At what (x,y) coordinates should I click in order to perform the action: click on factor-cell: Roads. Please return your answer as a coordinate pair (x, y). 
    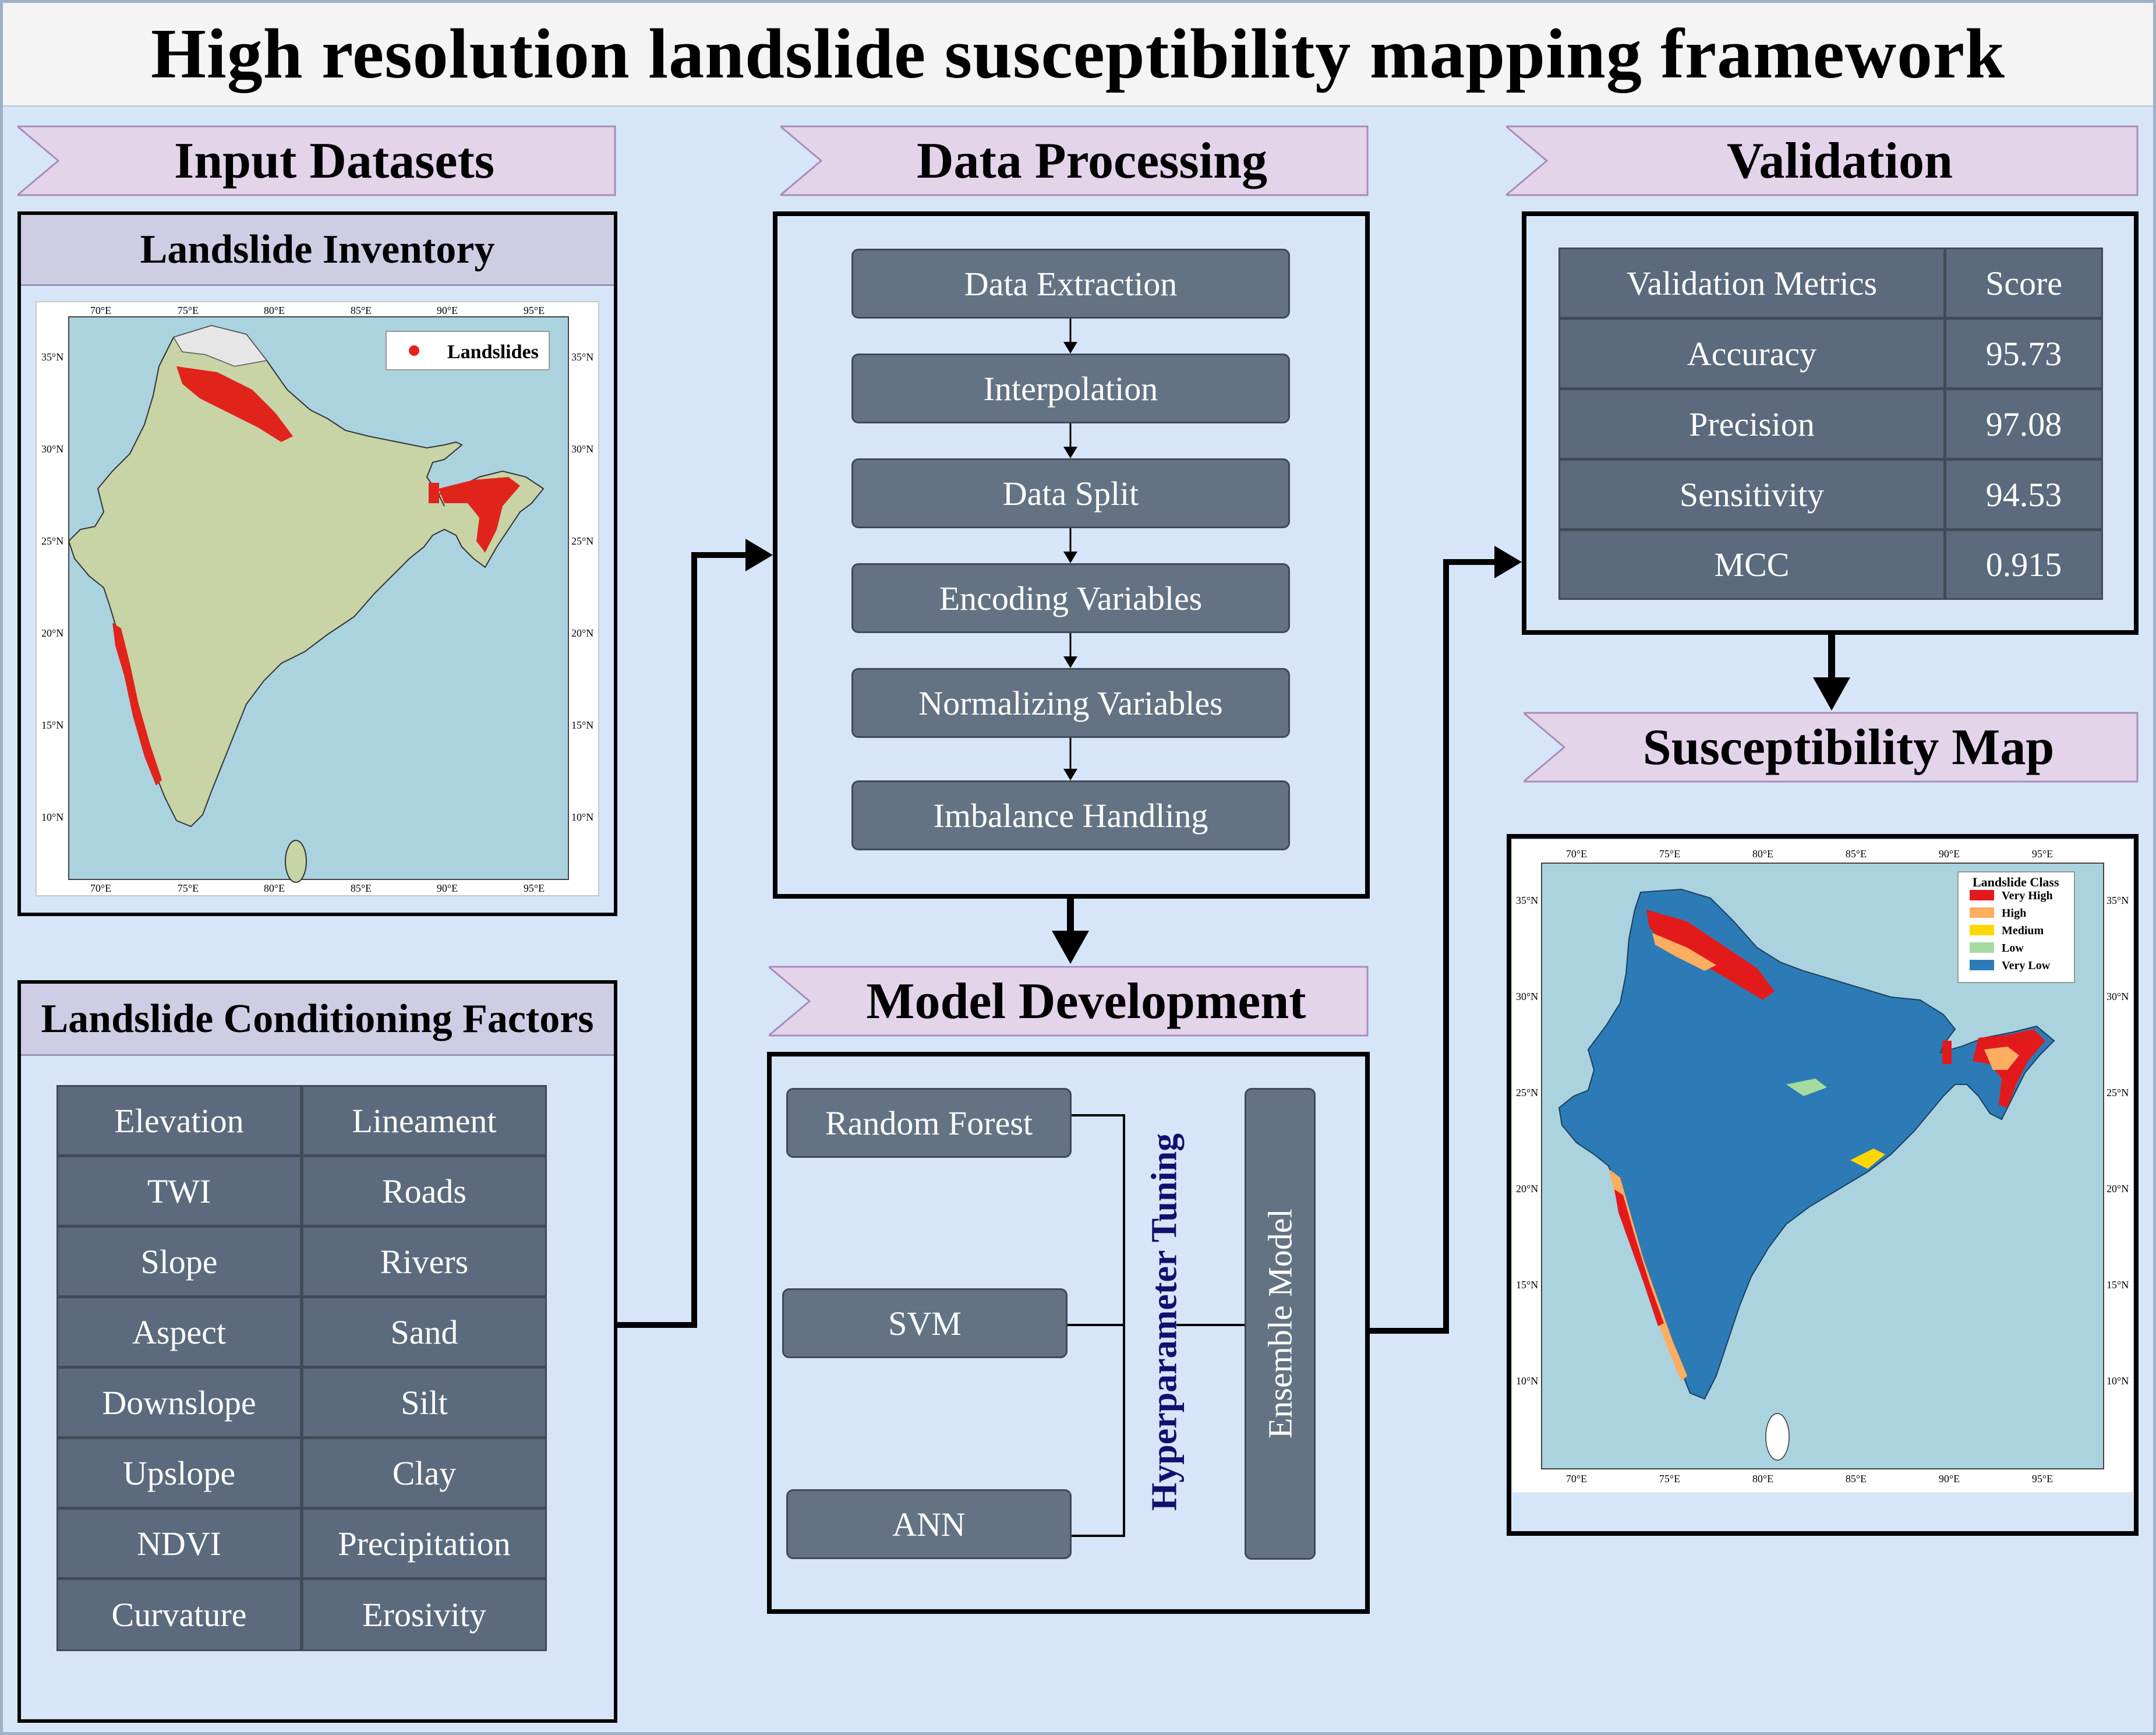
    Looking at the image, I should click on (424, 1191).